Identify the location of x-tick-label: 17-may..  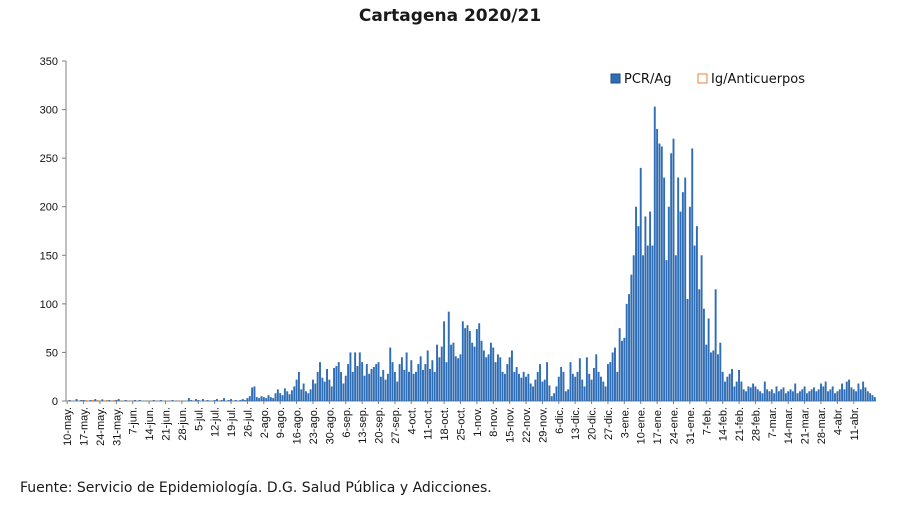
(85, 426).